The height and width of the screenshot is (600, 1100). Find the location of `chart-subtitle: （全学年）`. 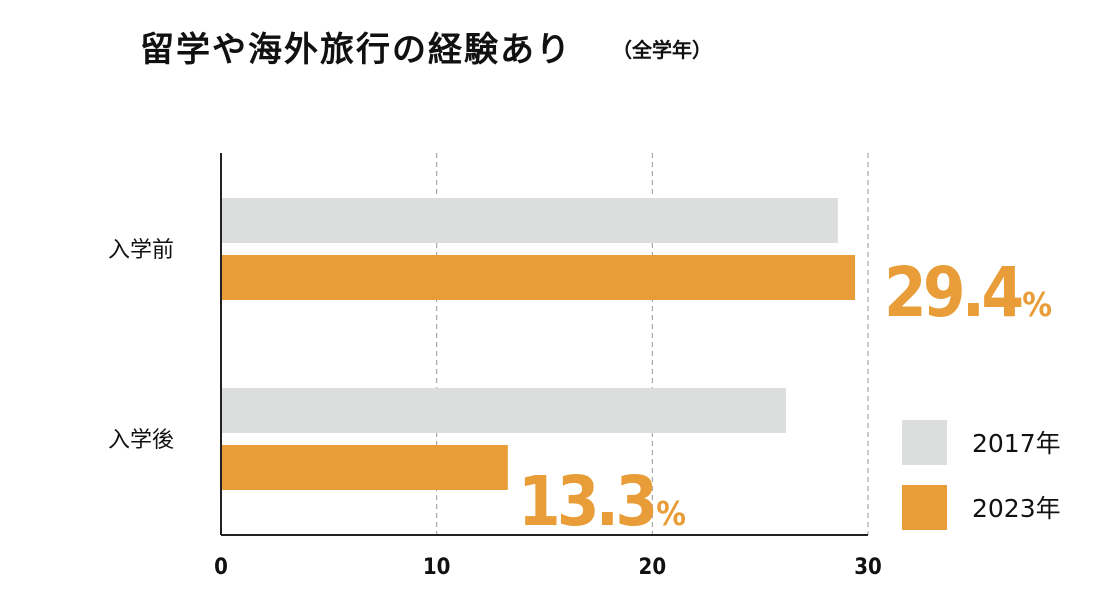

chart-subtitle: （全学年） is located at coordinates (662, 50).